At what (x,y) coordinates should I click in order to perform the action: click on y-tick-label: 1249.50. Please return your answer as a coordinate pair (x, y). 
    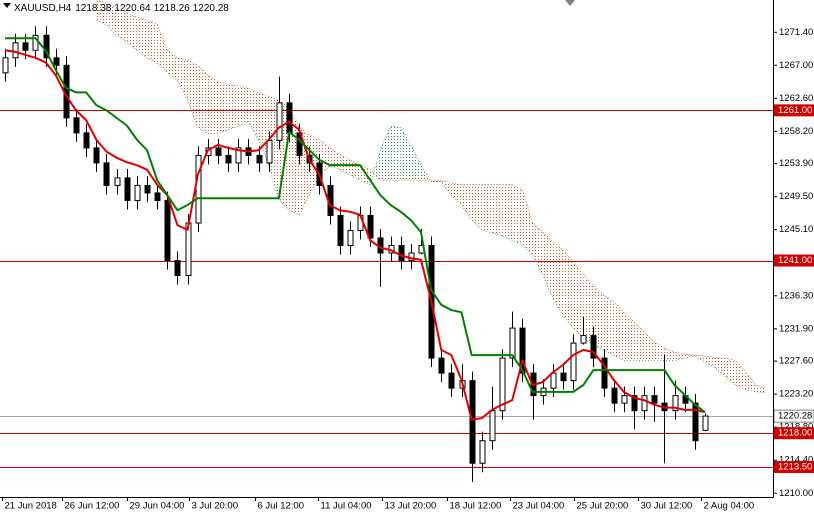
    Looking at the image, I should click on (796, 196).